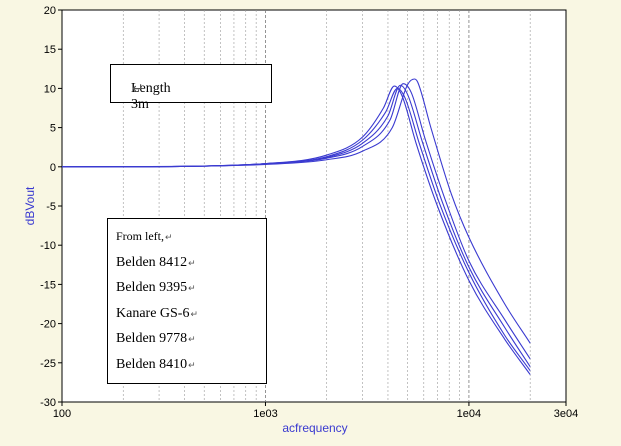 This screenshot has height=446, width=621. I want to click on legend-entry: Belden 9395↵, so click(156, 288).